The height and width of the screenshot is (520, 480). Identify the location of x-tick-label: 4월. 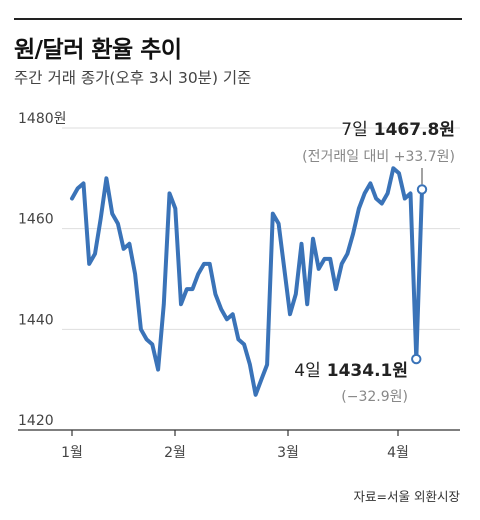
(398, 453).